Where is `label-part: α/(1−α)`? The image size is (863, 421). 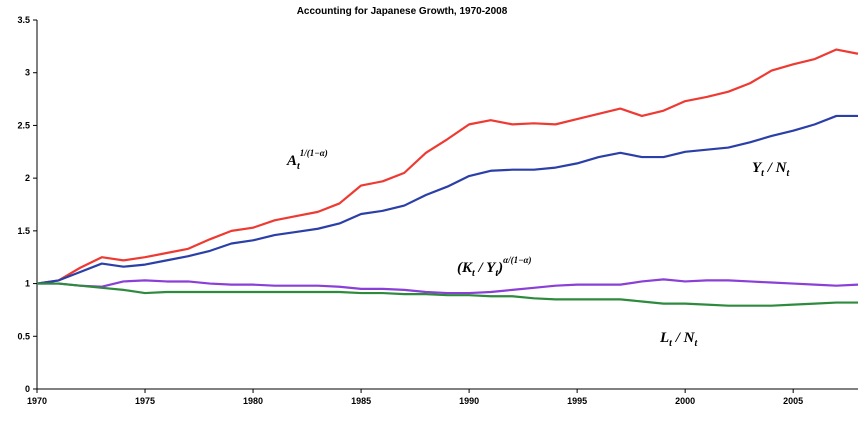
label-part: α/(1−α) is located at coordinates (517, 260).